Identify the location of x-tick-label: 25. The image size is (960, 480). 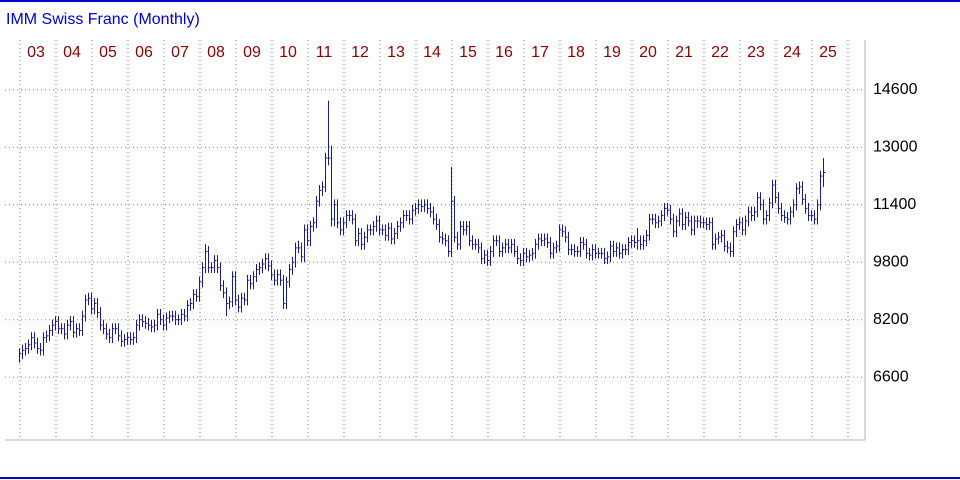
(828, 52).